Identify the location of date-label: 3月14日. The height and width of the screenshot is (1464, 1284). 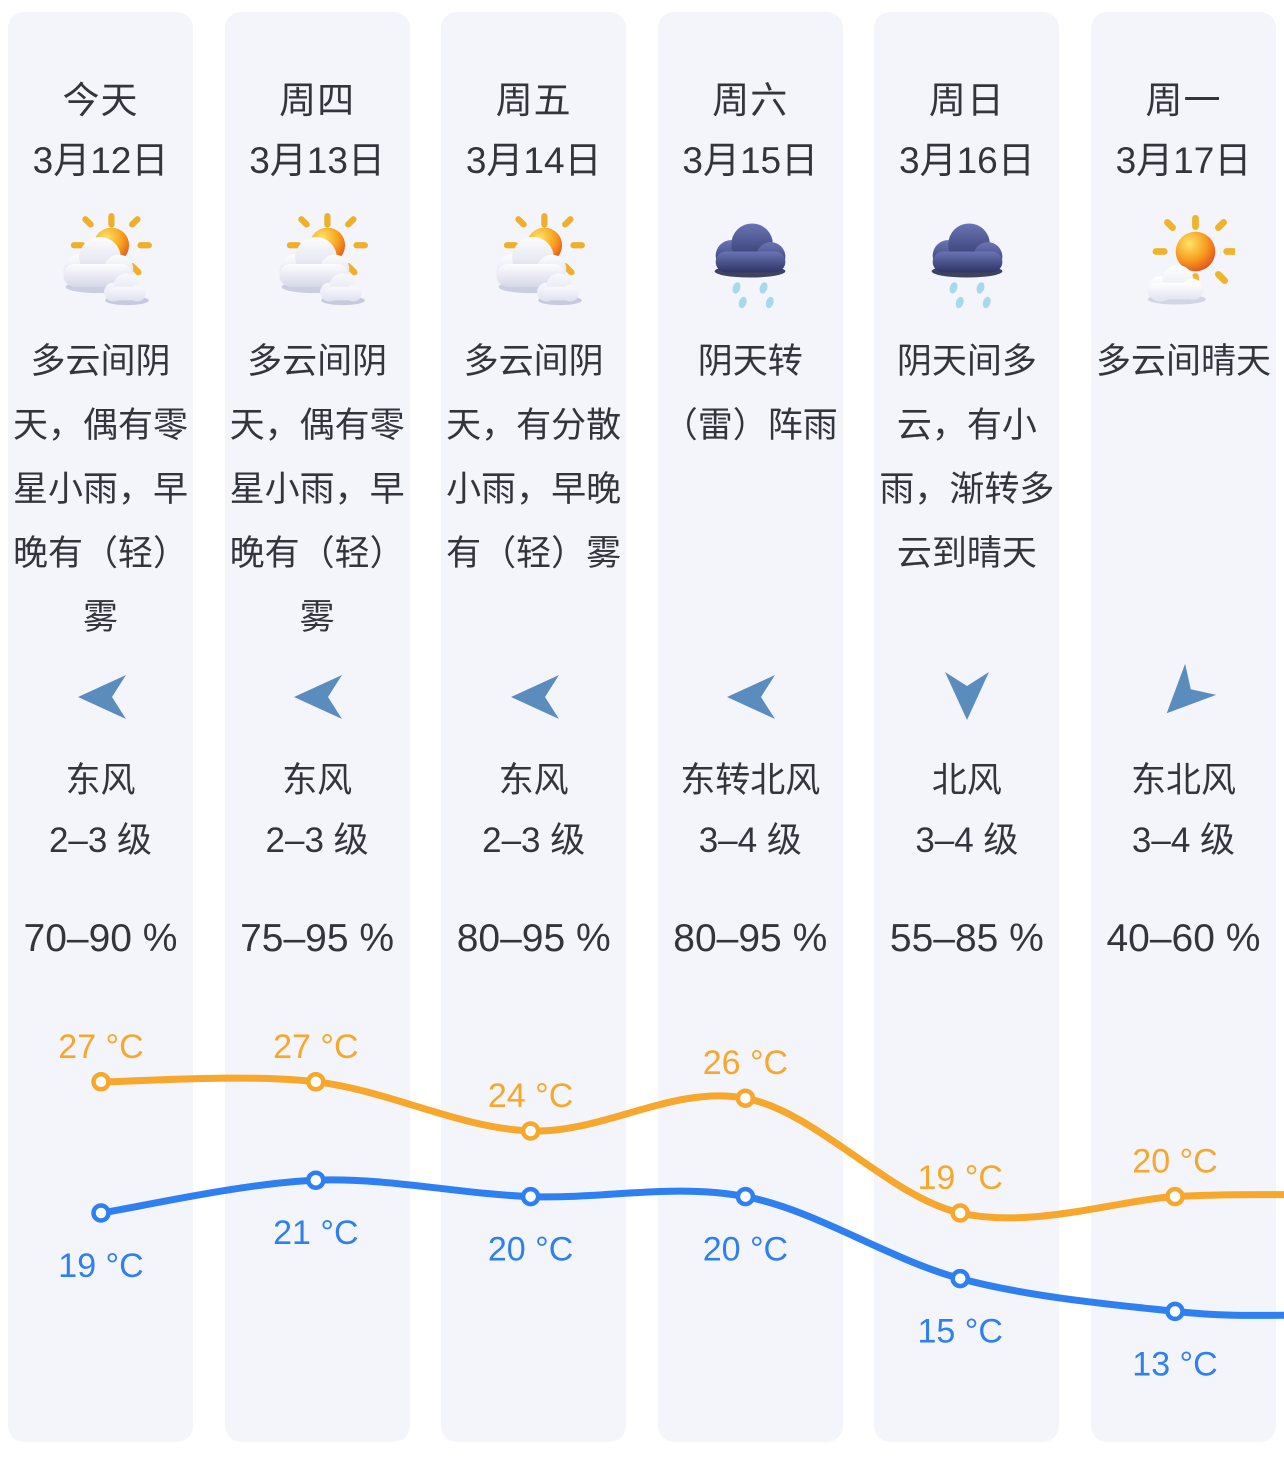
(533, 160).